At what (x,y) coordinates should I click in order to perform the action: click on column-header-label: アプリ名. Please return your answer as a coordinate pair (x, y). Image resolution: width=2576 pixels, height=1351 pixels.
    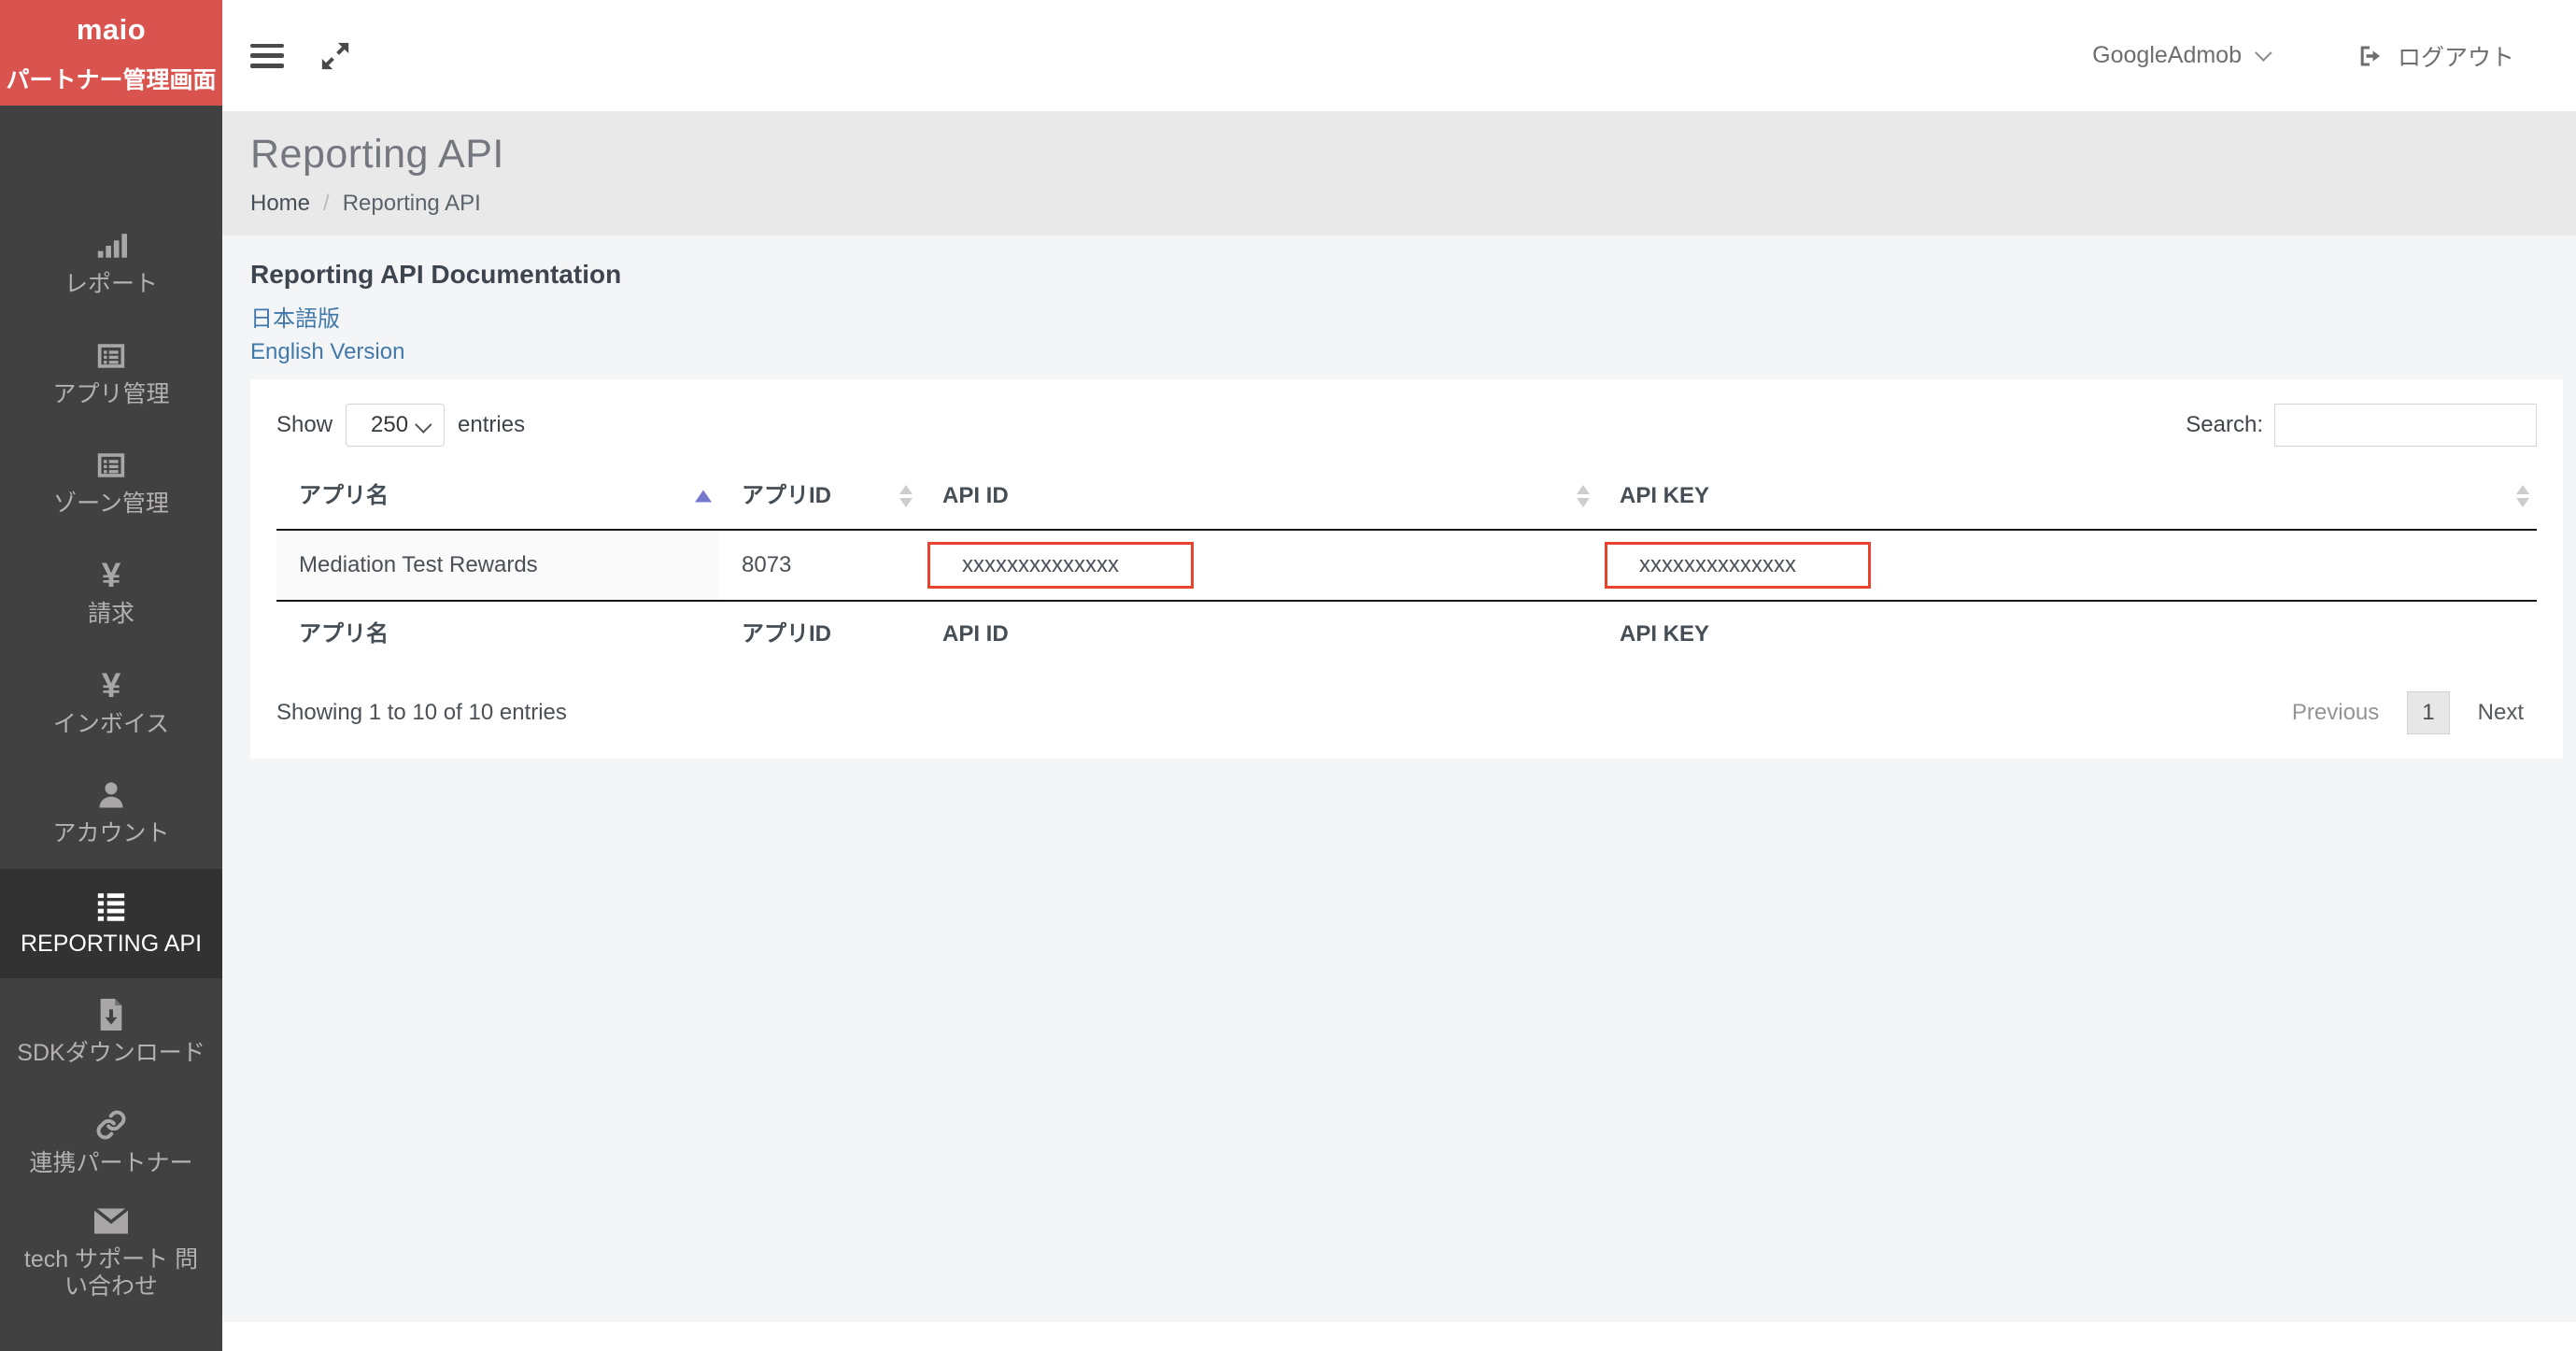
    Looking at the image, I should click on (344, 495).